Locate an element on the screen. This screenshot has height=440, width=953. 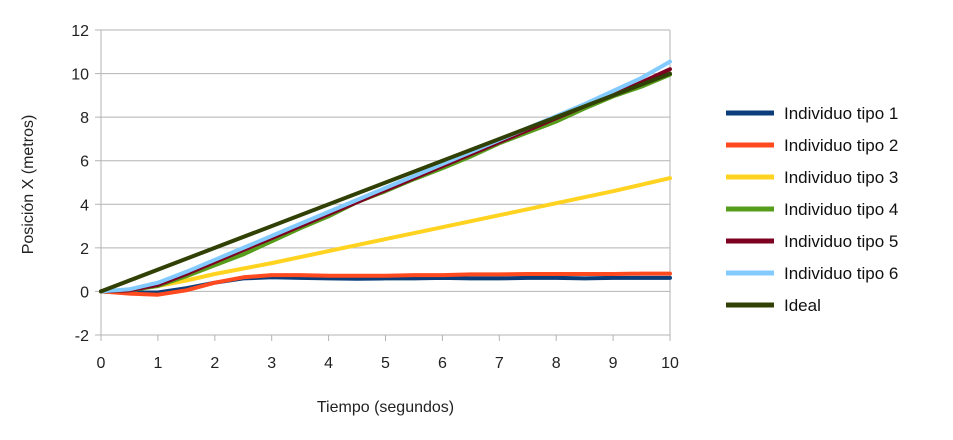
legend-label-7: Ideal is located at coordinates (802, 305).